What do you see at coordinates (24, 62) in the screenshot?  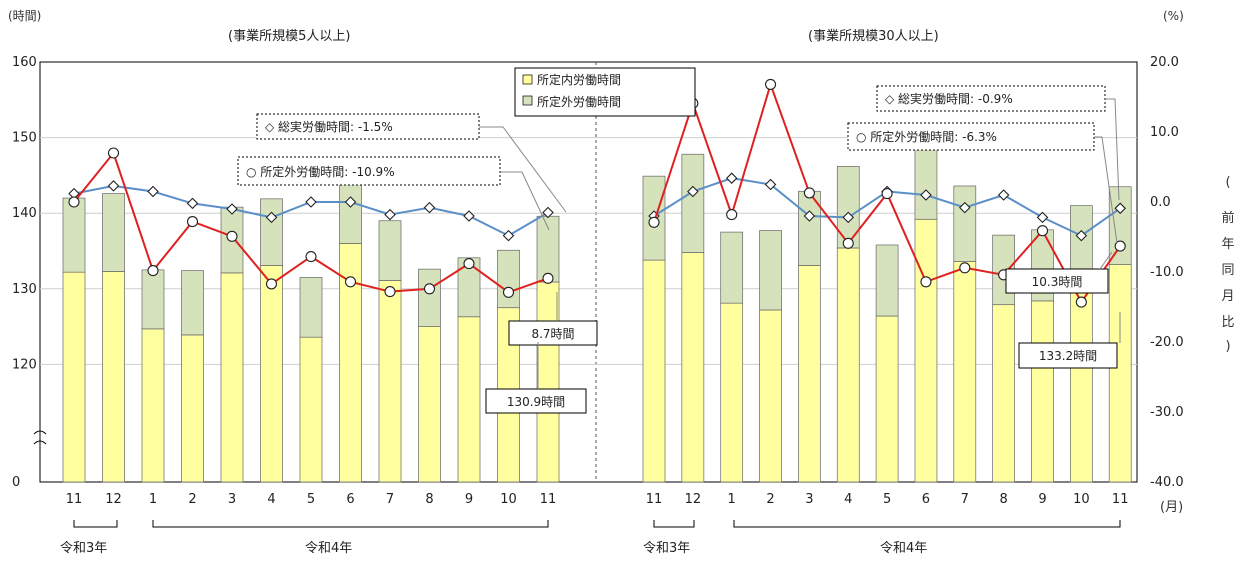 I see `y-tick-label: 160` at bounding box center [24, 62].